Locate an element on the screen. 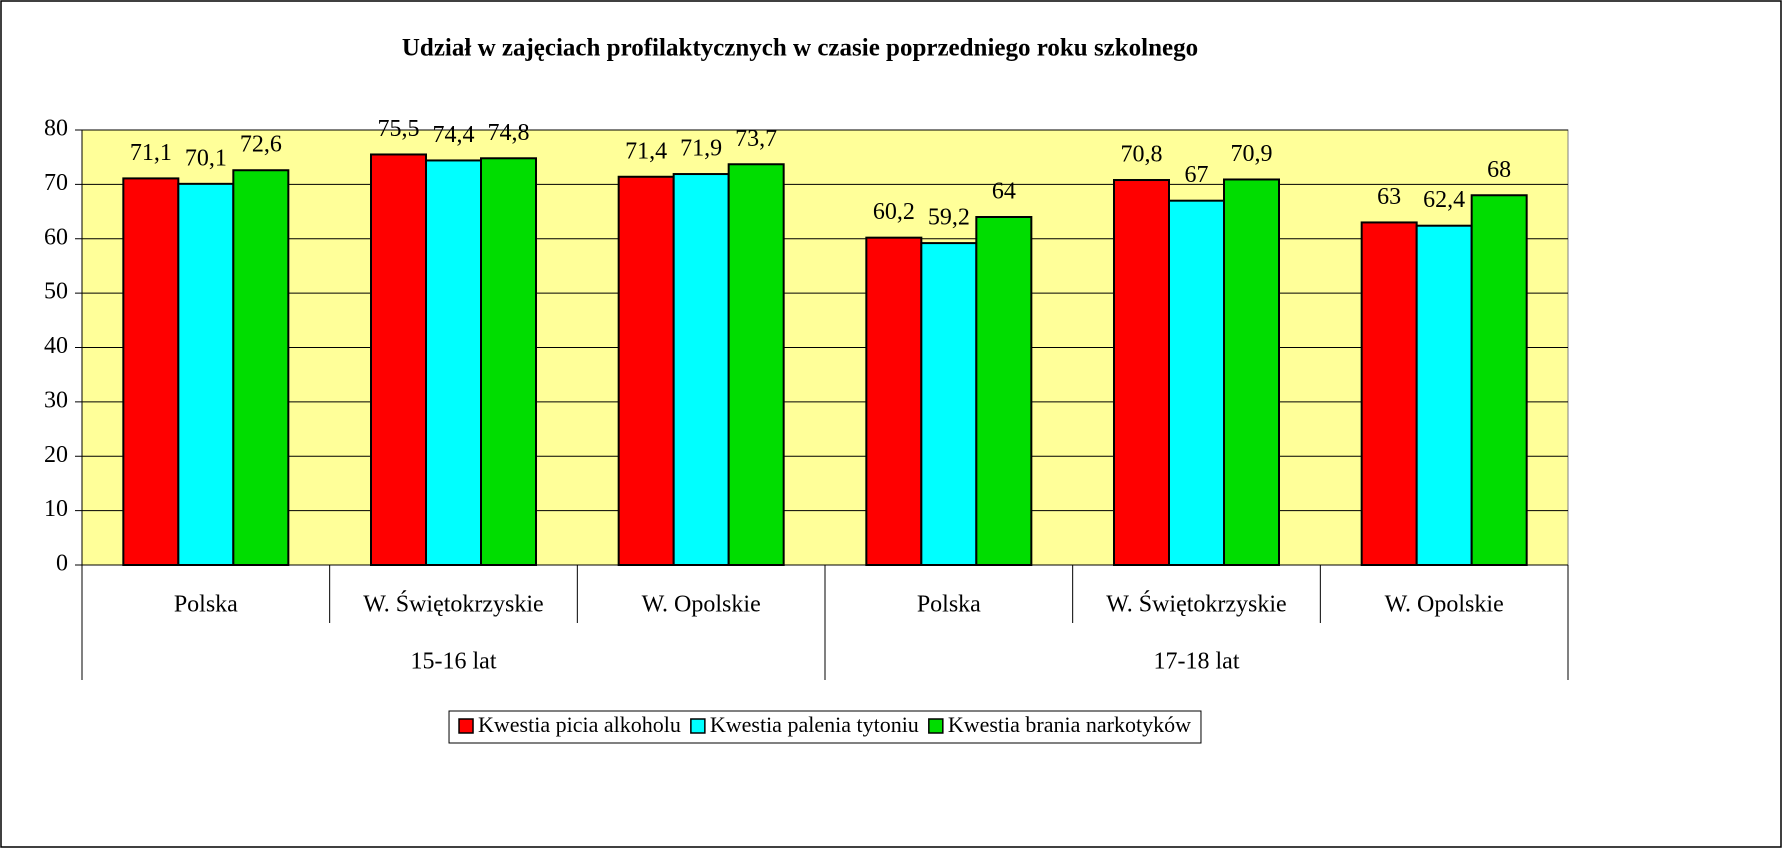  value-label: 68 is located at coordinates (1499, 170).